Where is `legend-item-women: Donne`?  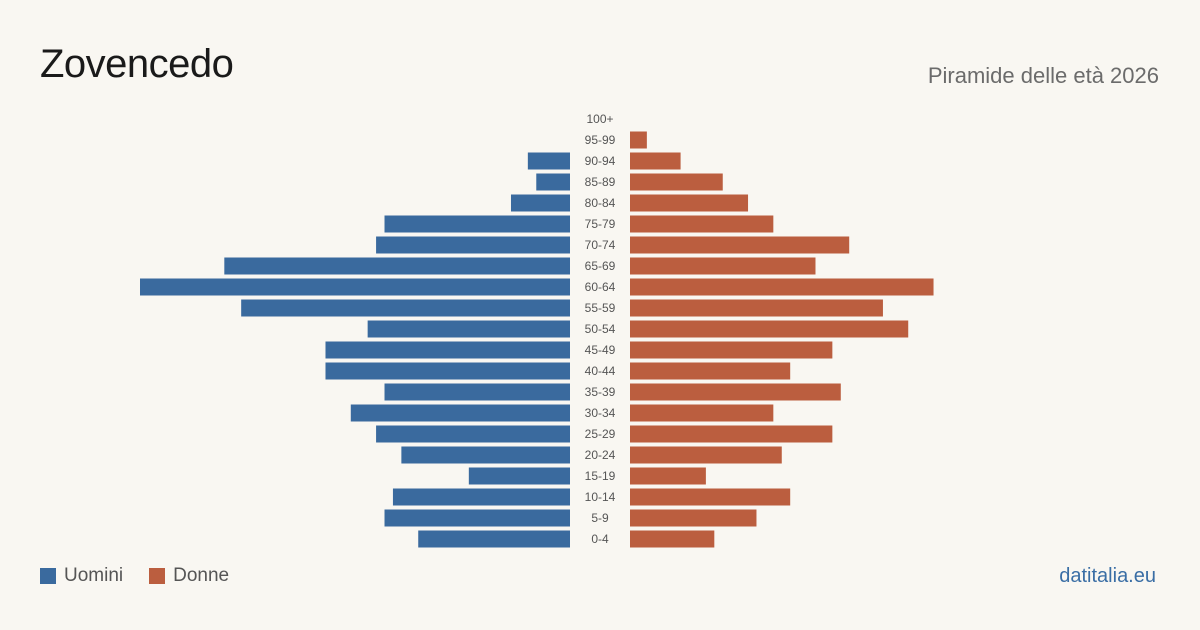
legend-item-women: Donne is located at coordinates (189, 576).